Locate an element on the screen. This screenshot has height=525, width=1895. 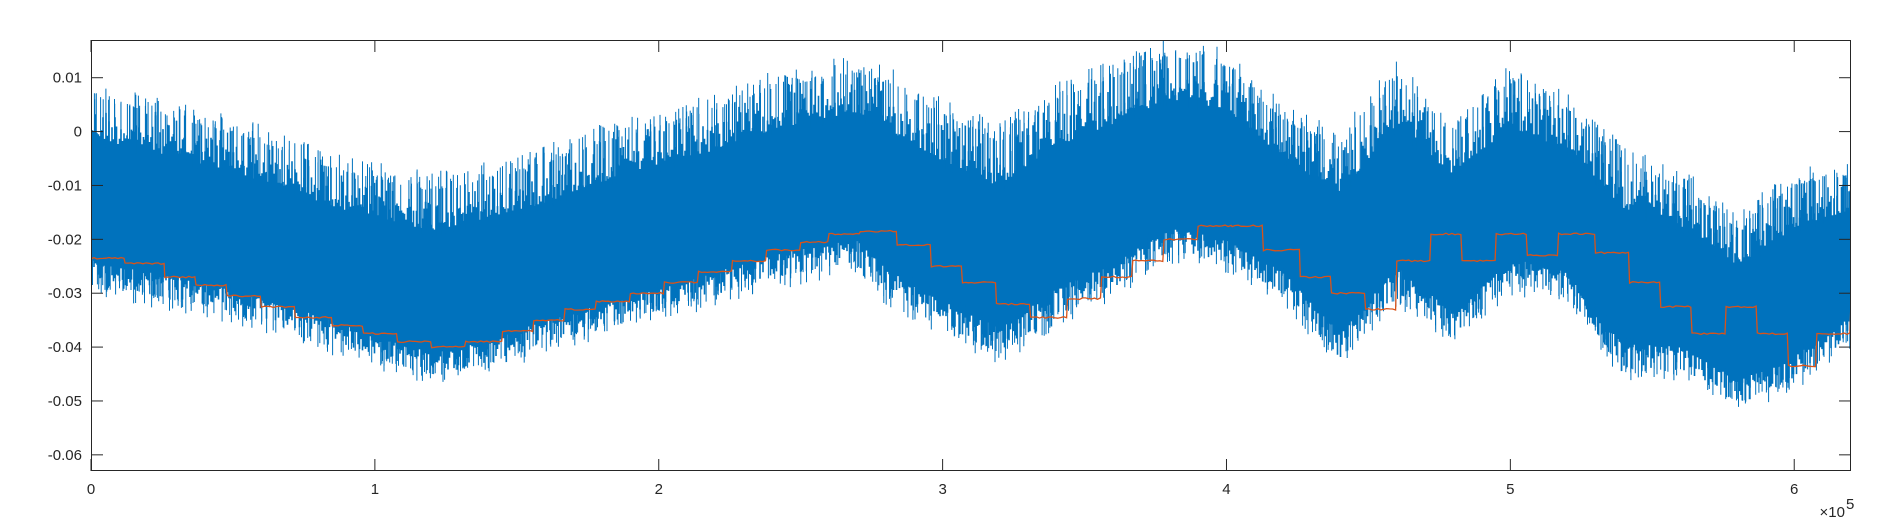
y-tick-label: -0.05 is located at coordinates (65, 401).